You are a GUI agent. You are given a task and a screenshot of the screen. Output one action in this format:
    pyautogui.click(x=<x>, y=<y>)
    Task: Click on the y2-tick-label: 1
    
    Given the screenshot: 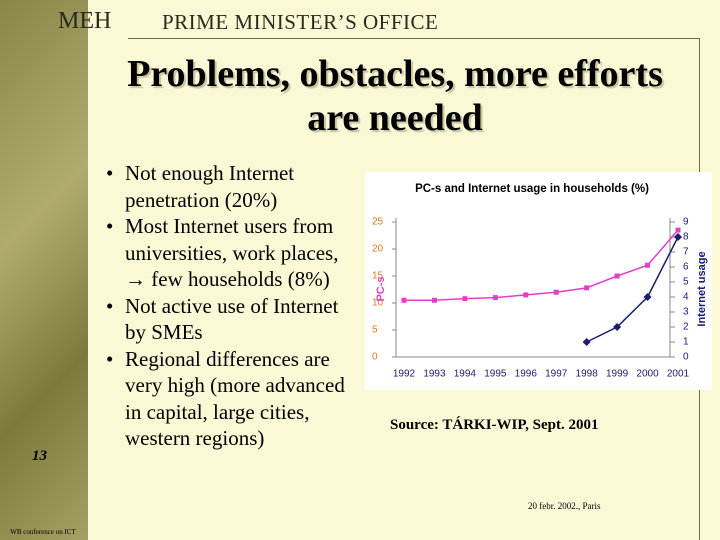 What is the action you would take?
    pyautogui.click(x=686, y=342)
    